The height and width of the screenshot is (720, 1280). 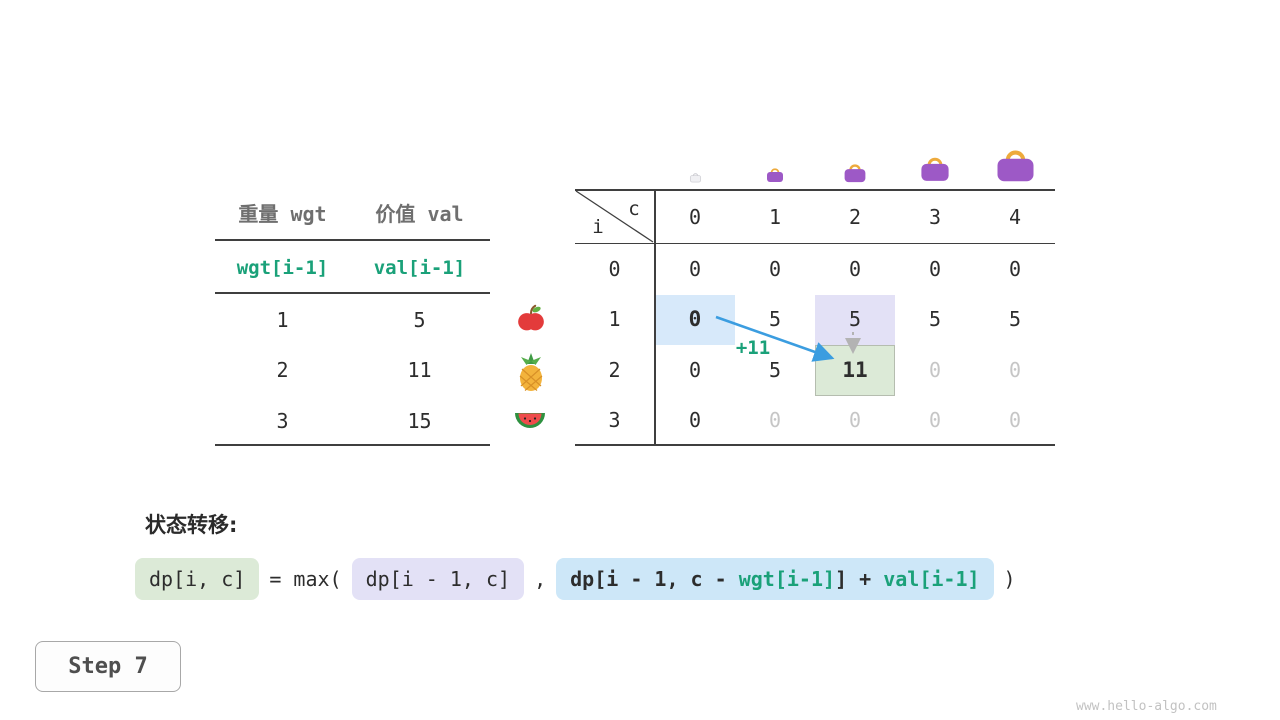 I want to click on formula-option2-val: val[i-1], so click(x=931, y=579).